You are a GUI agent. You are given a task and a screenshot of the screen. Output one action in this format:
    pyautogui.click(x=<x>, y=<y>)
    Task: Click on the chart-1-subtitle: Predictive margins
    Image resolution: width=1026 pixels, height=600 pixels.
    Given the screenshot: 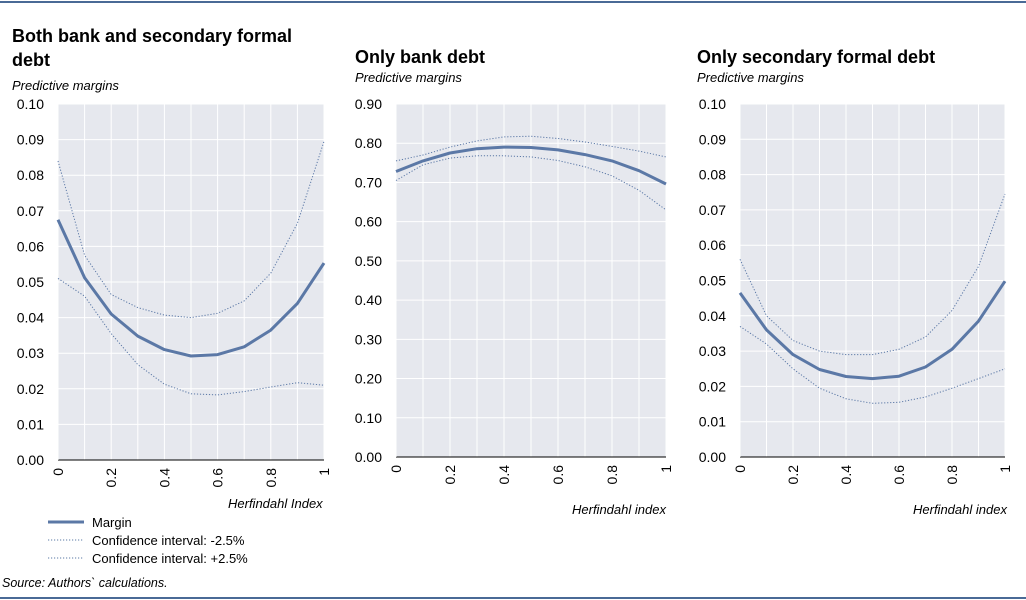 What is the action you would take?
    pyautogui.click(x=65, y=85)
    